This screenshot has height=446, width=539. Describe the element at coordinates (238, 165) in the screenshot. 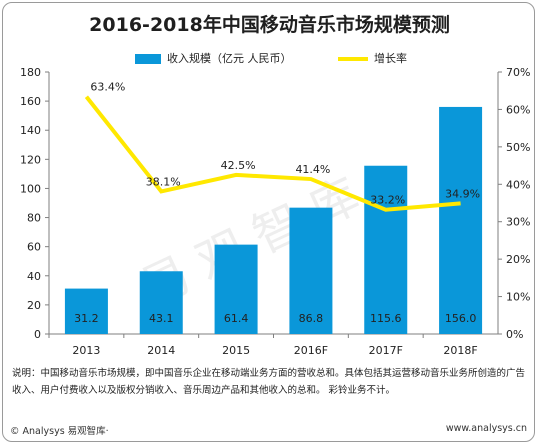

I see `growth-value-label: 42.5%` at that location.